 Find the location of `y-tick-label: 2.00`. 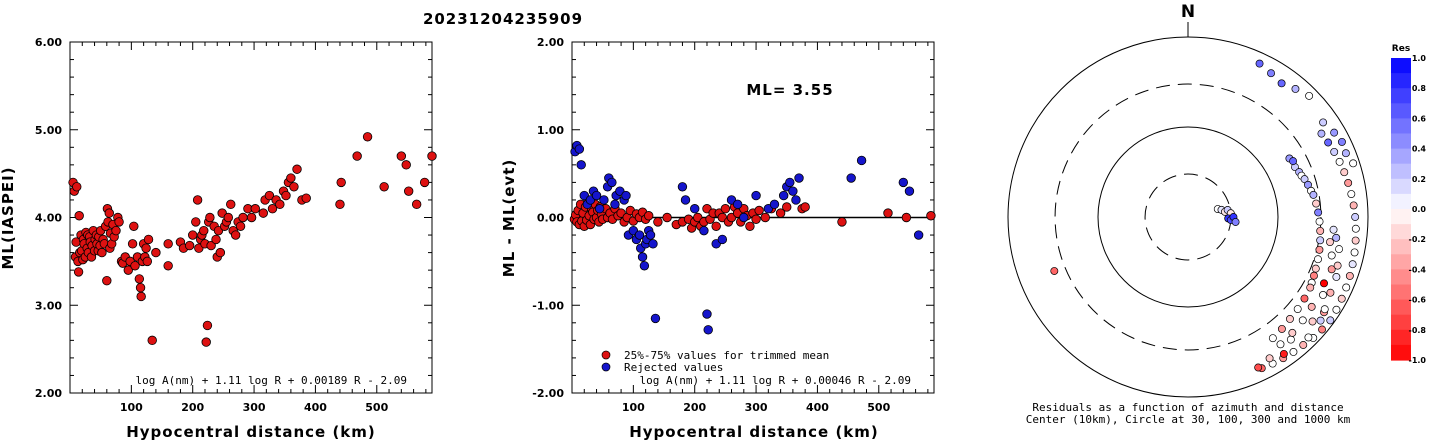

y-tick-label: 2.00 is located at coordinates (48, 393).